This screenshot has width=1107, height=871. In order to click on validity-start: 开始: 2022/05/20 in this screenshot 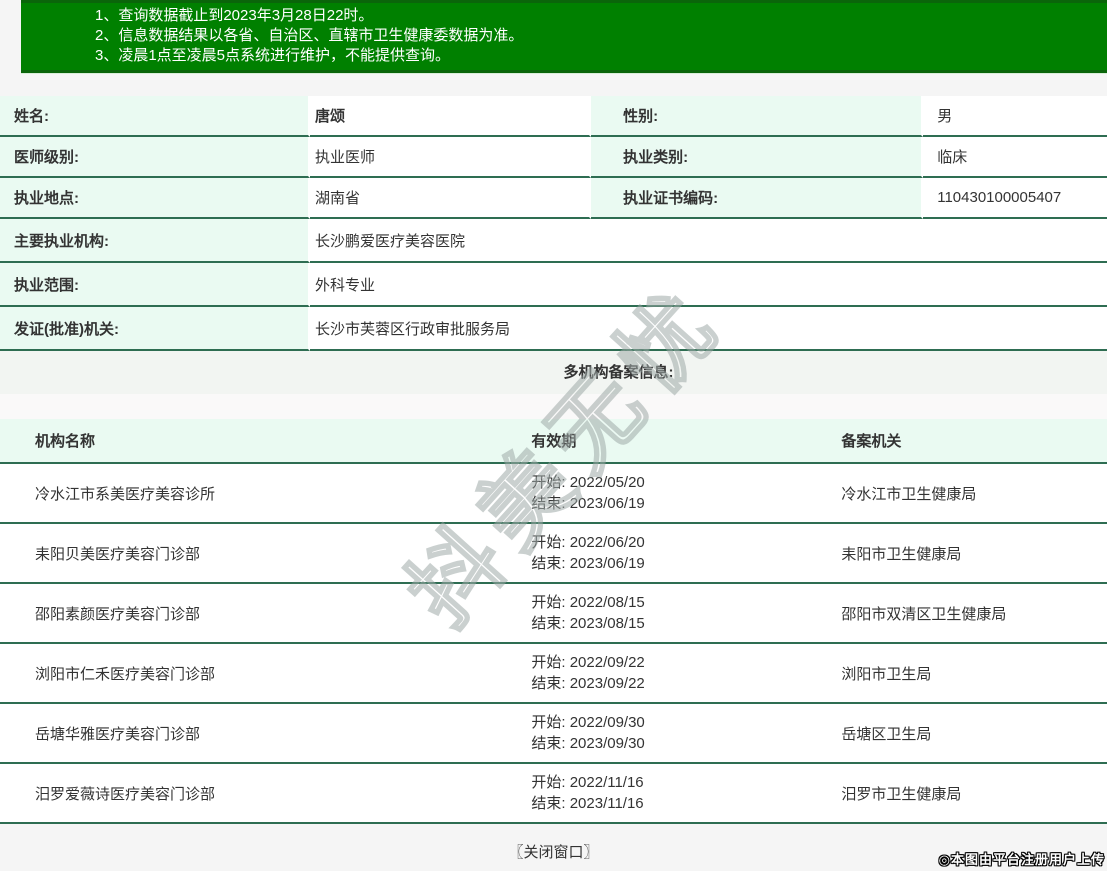, I will do `click(588, 482)`.